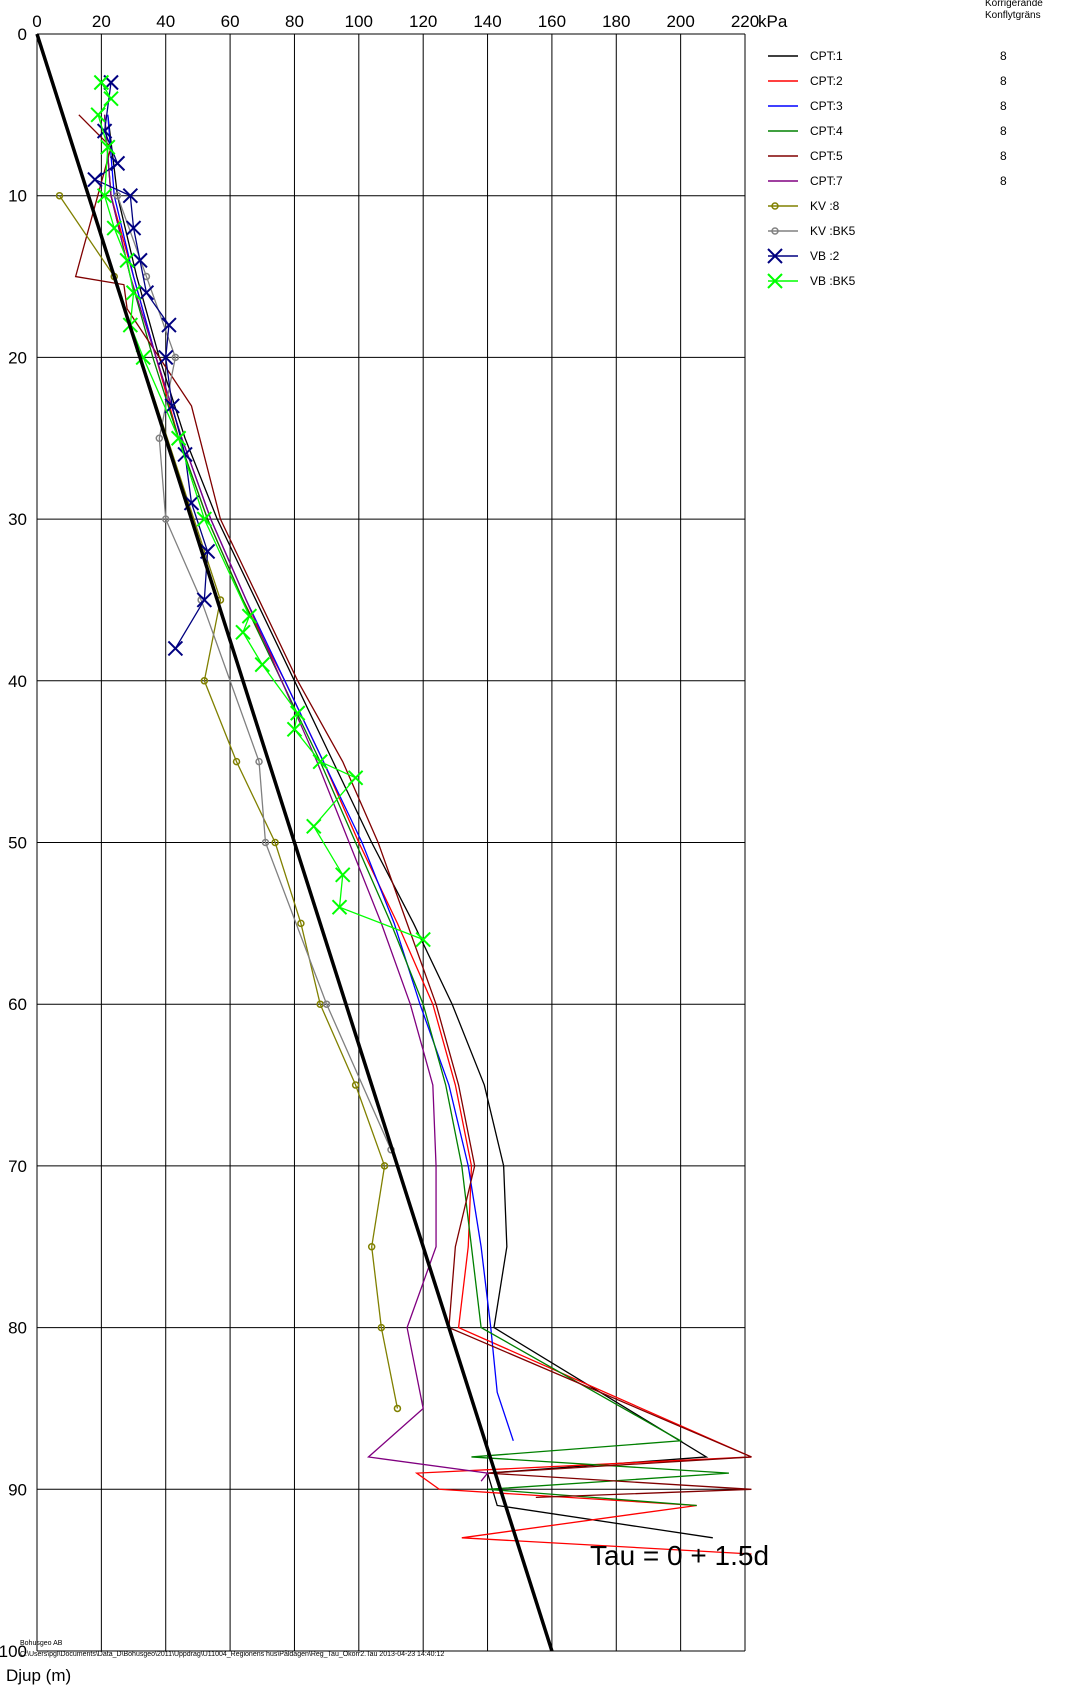 The image size is (1074, 1686). Describe the element at coordinates (887, 106) in the screenshot. I see `legend-item-cpt-3: CPT:3 8` at that location.